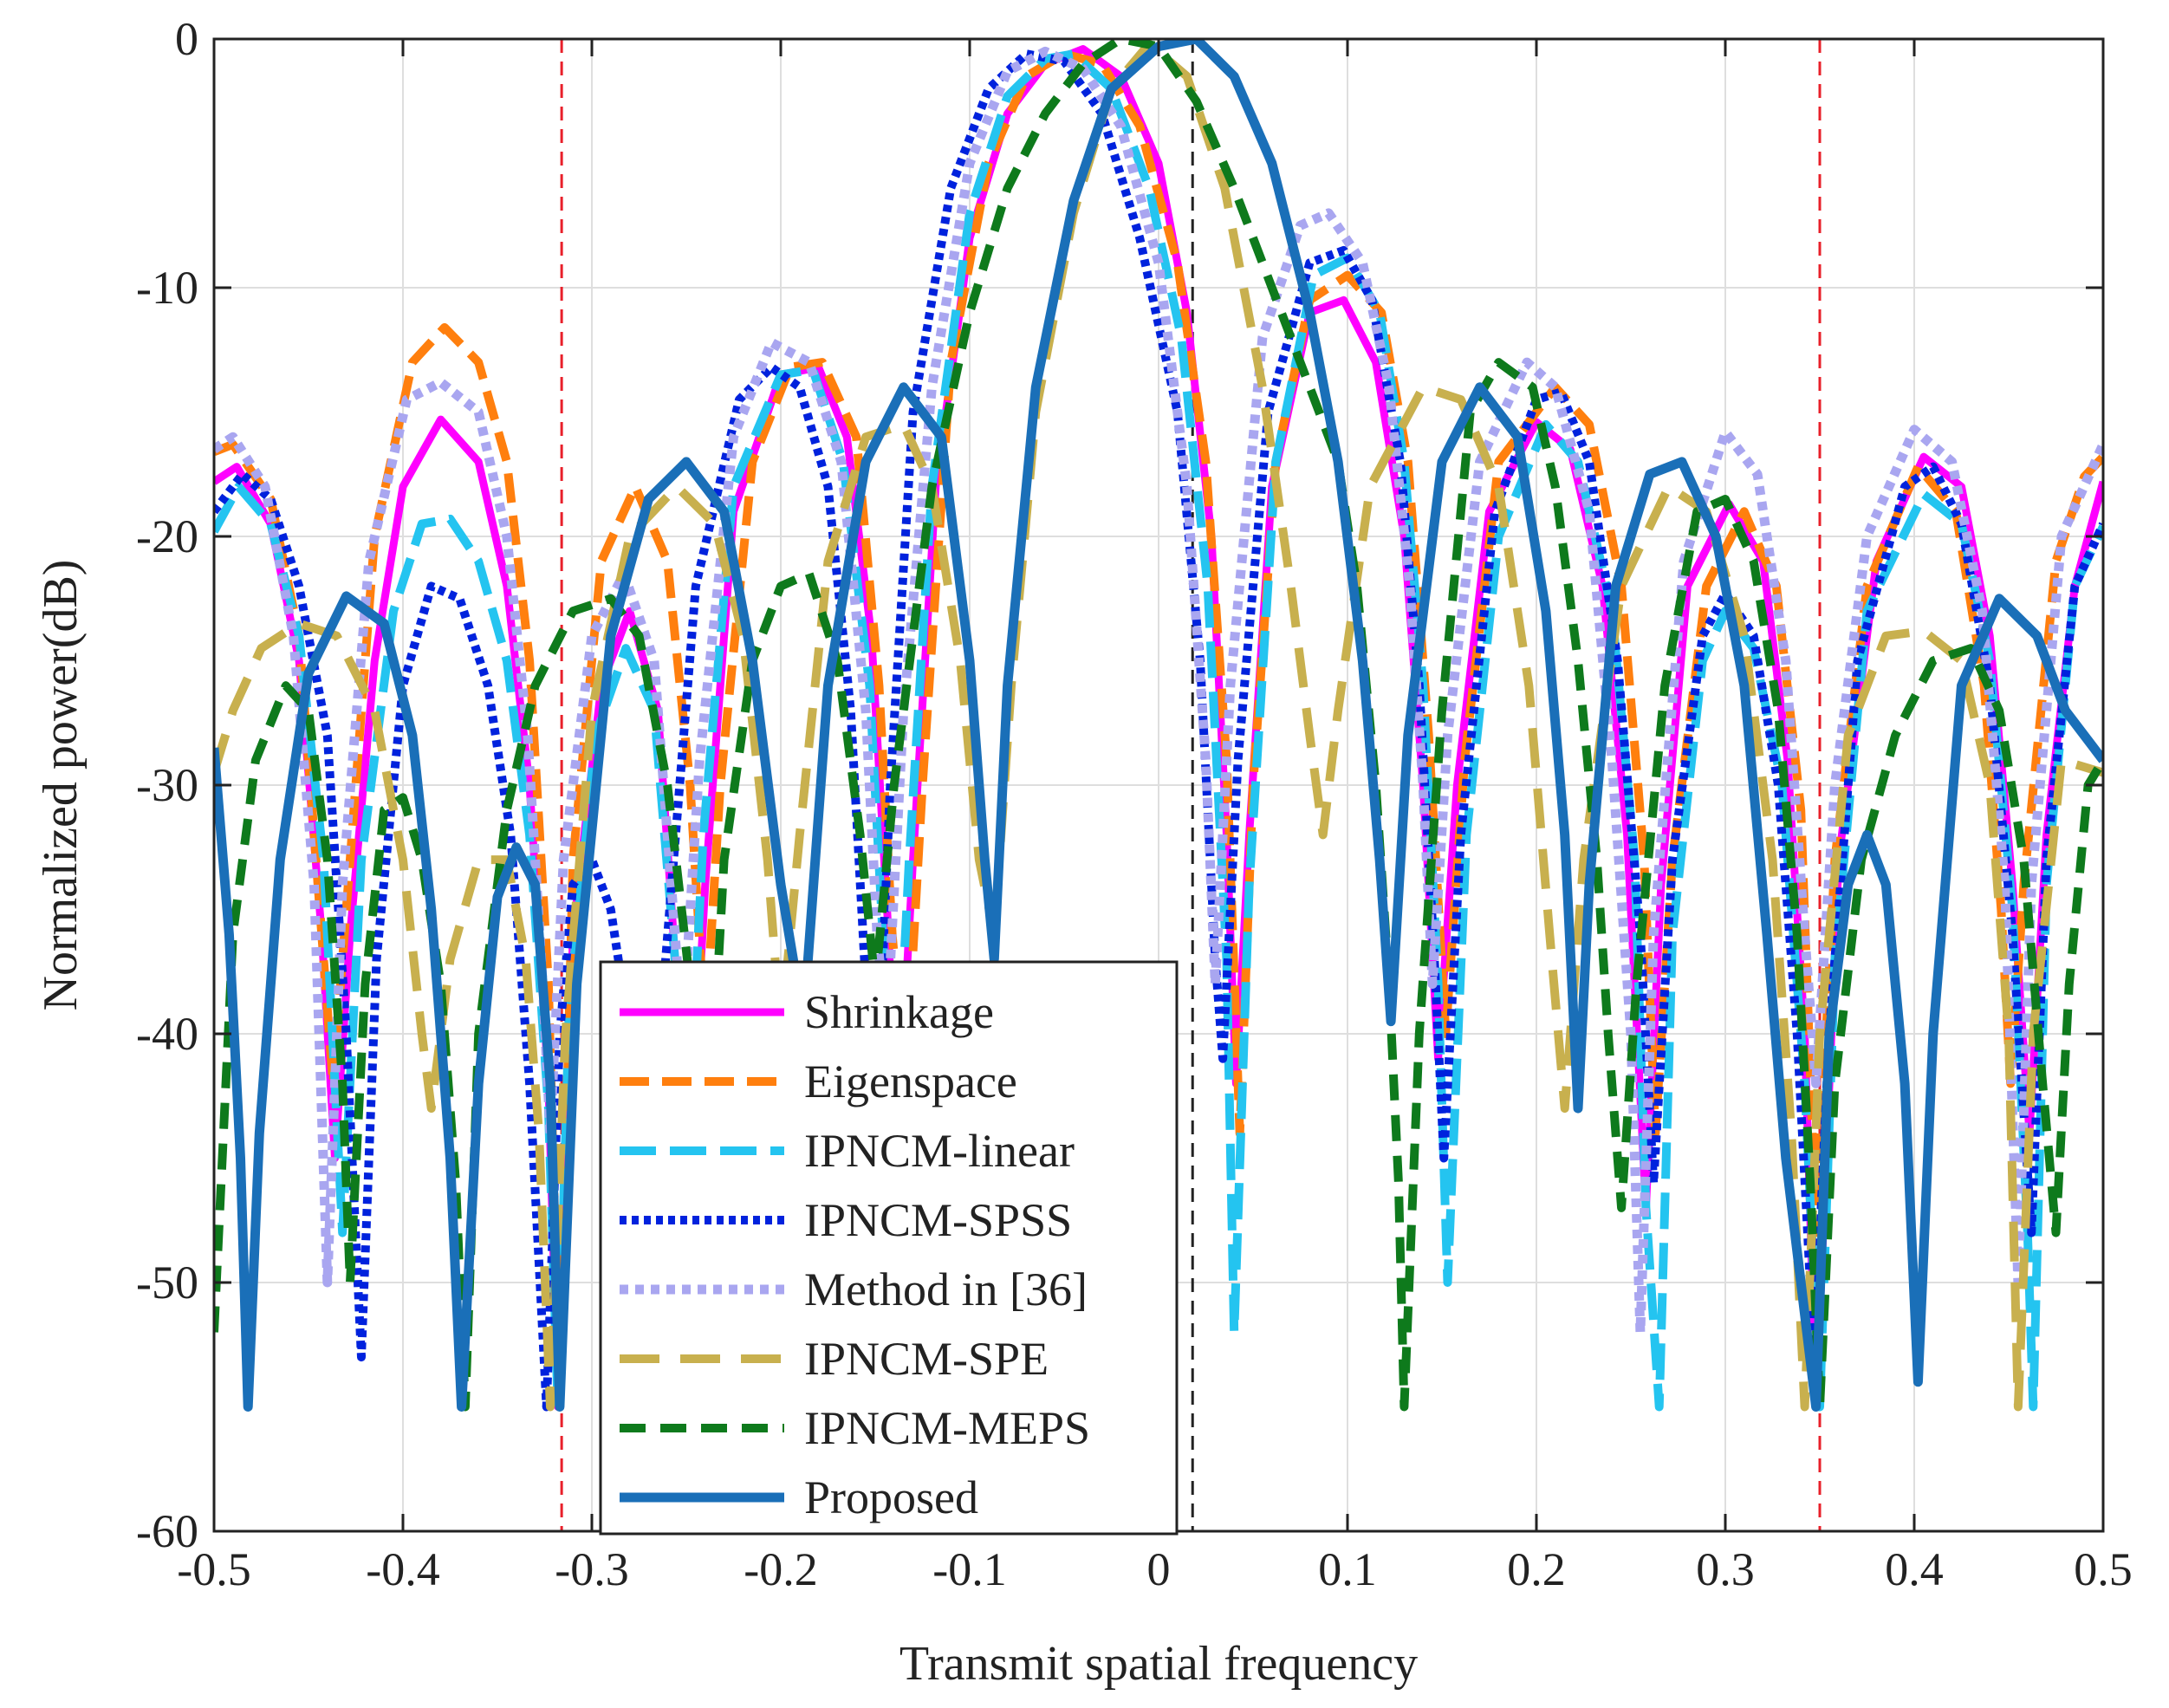 The width and height of the screenshot is (2169, 1708). What do you see at coordinates (939, 1151) in the screenshot?
I see `legend-label: IPNCM-linear` at bounding box center [939, 1151].